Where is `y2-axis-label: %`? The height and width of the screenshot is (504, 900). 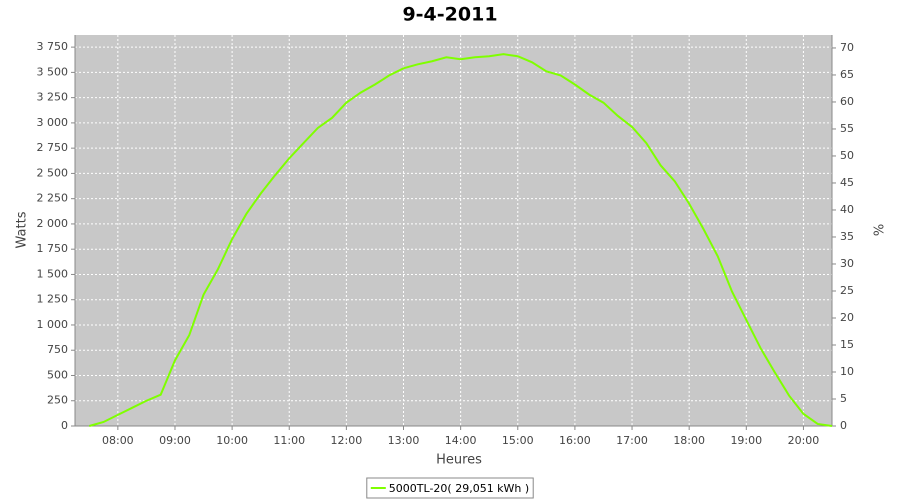
y2-axis-label: % is located at coordinates (880, 230).